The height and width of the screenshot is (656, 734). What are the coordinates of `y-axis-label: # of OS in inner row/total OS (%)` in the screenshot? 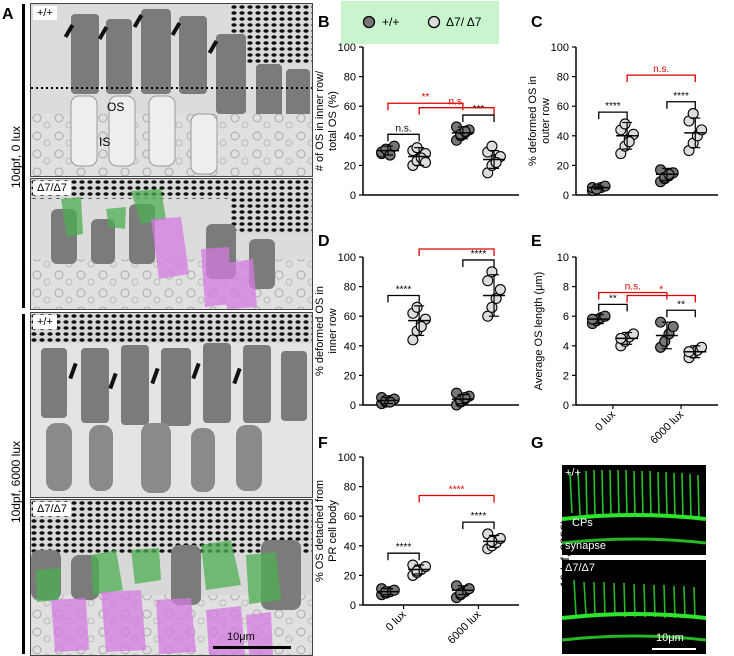 It's located at (327, 120).